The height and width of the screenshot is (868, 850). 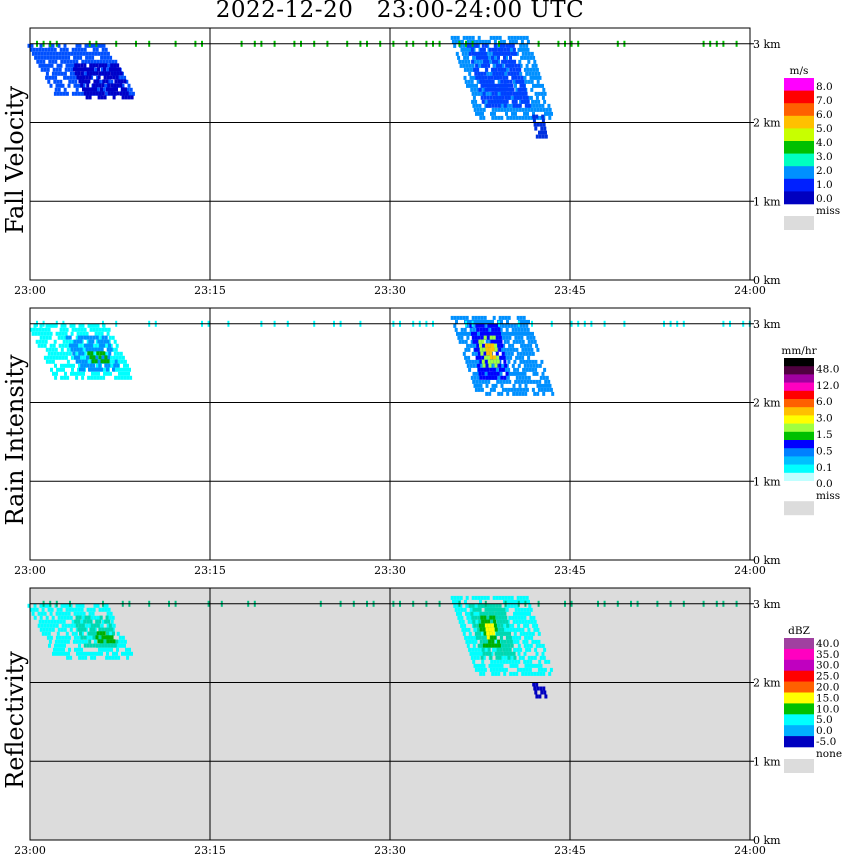 I want to click on y-tick-label: 3 km, so click(x=767, y=44).